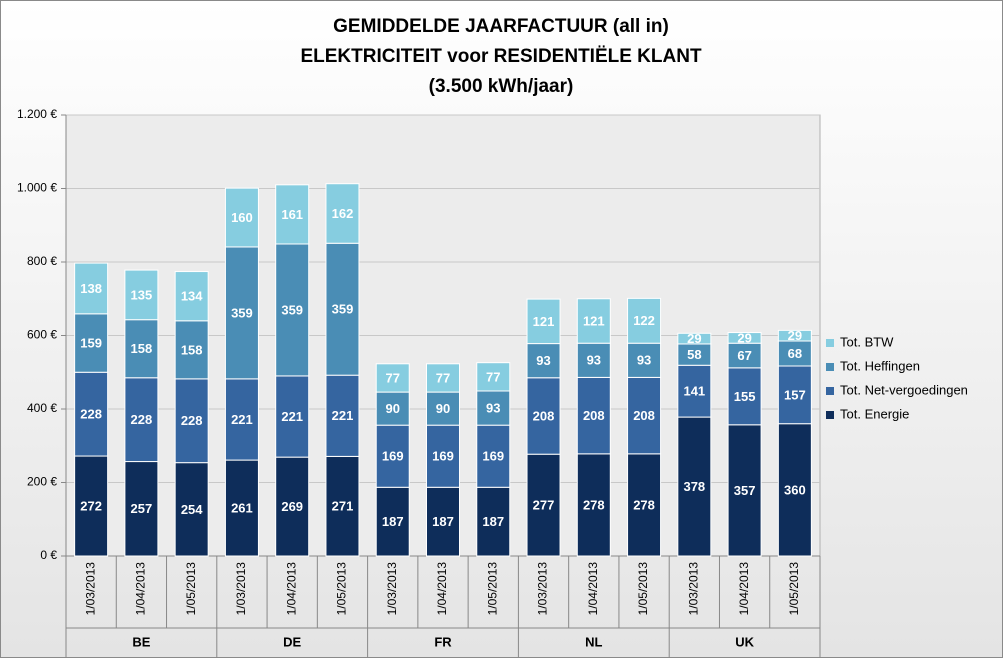 The image size is (1003, 658). What do you see at coordinates (501, 56) in the screenshot?
I see `chart-title: ELEKTRICITEIT voor RESIDENTIËLE KLANT` at bounding box center [501, 56].